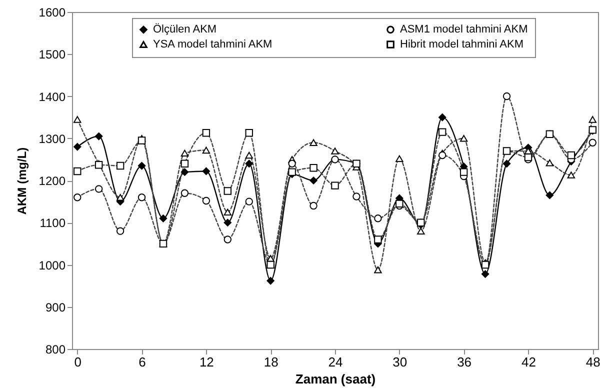 The height and width of the screenshot is (389, 606). What do you see at coordinates (462, 44) in the screenshot?
I see `legend-label: Hibrit model tahmini AKM` at bounding box center [462, 44].